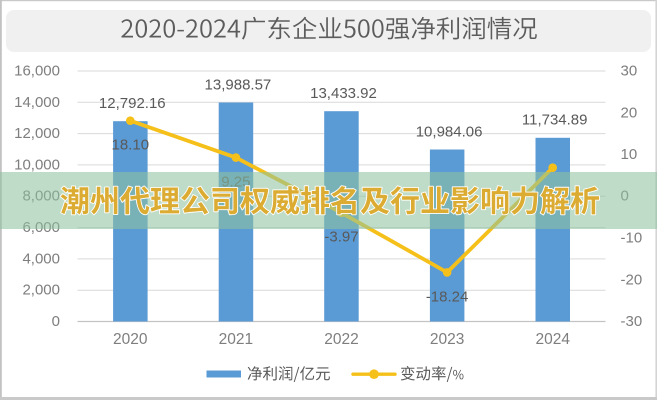 Image resolution: width=657 pixels, height=400 pixels. What do you see at coordinates (341, 339) in the screenshot?
I see `svg-text: 2022` at bounding box center [341, 339].